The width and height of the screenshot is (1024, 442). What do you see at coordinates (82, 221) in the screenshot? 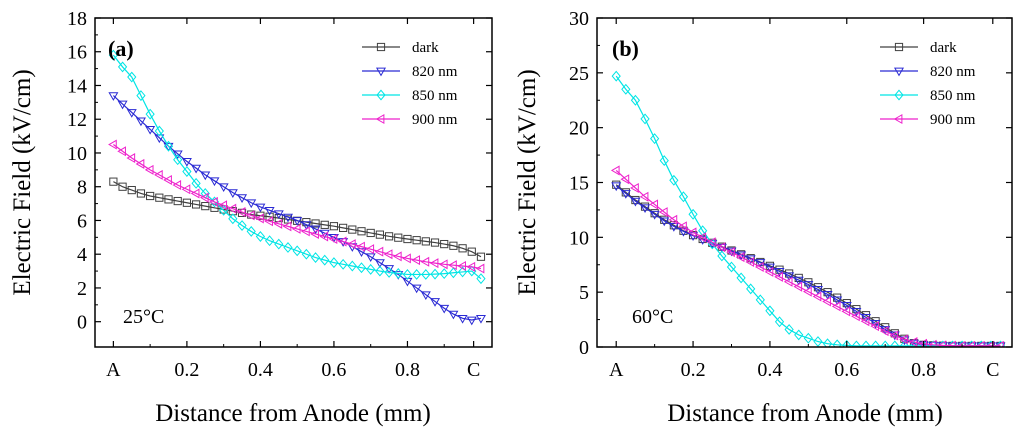
I see `y-tick-label: 6` at bounding box center [82, 221].